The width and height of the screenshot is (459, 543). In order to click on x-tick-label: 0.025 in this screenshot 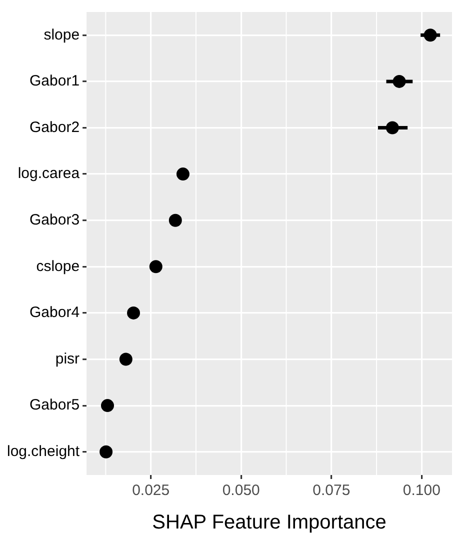, I will do `click(151, 491)`.